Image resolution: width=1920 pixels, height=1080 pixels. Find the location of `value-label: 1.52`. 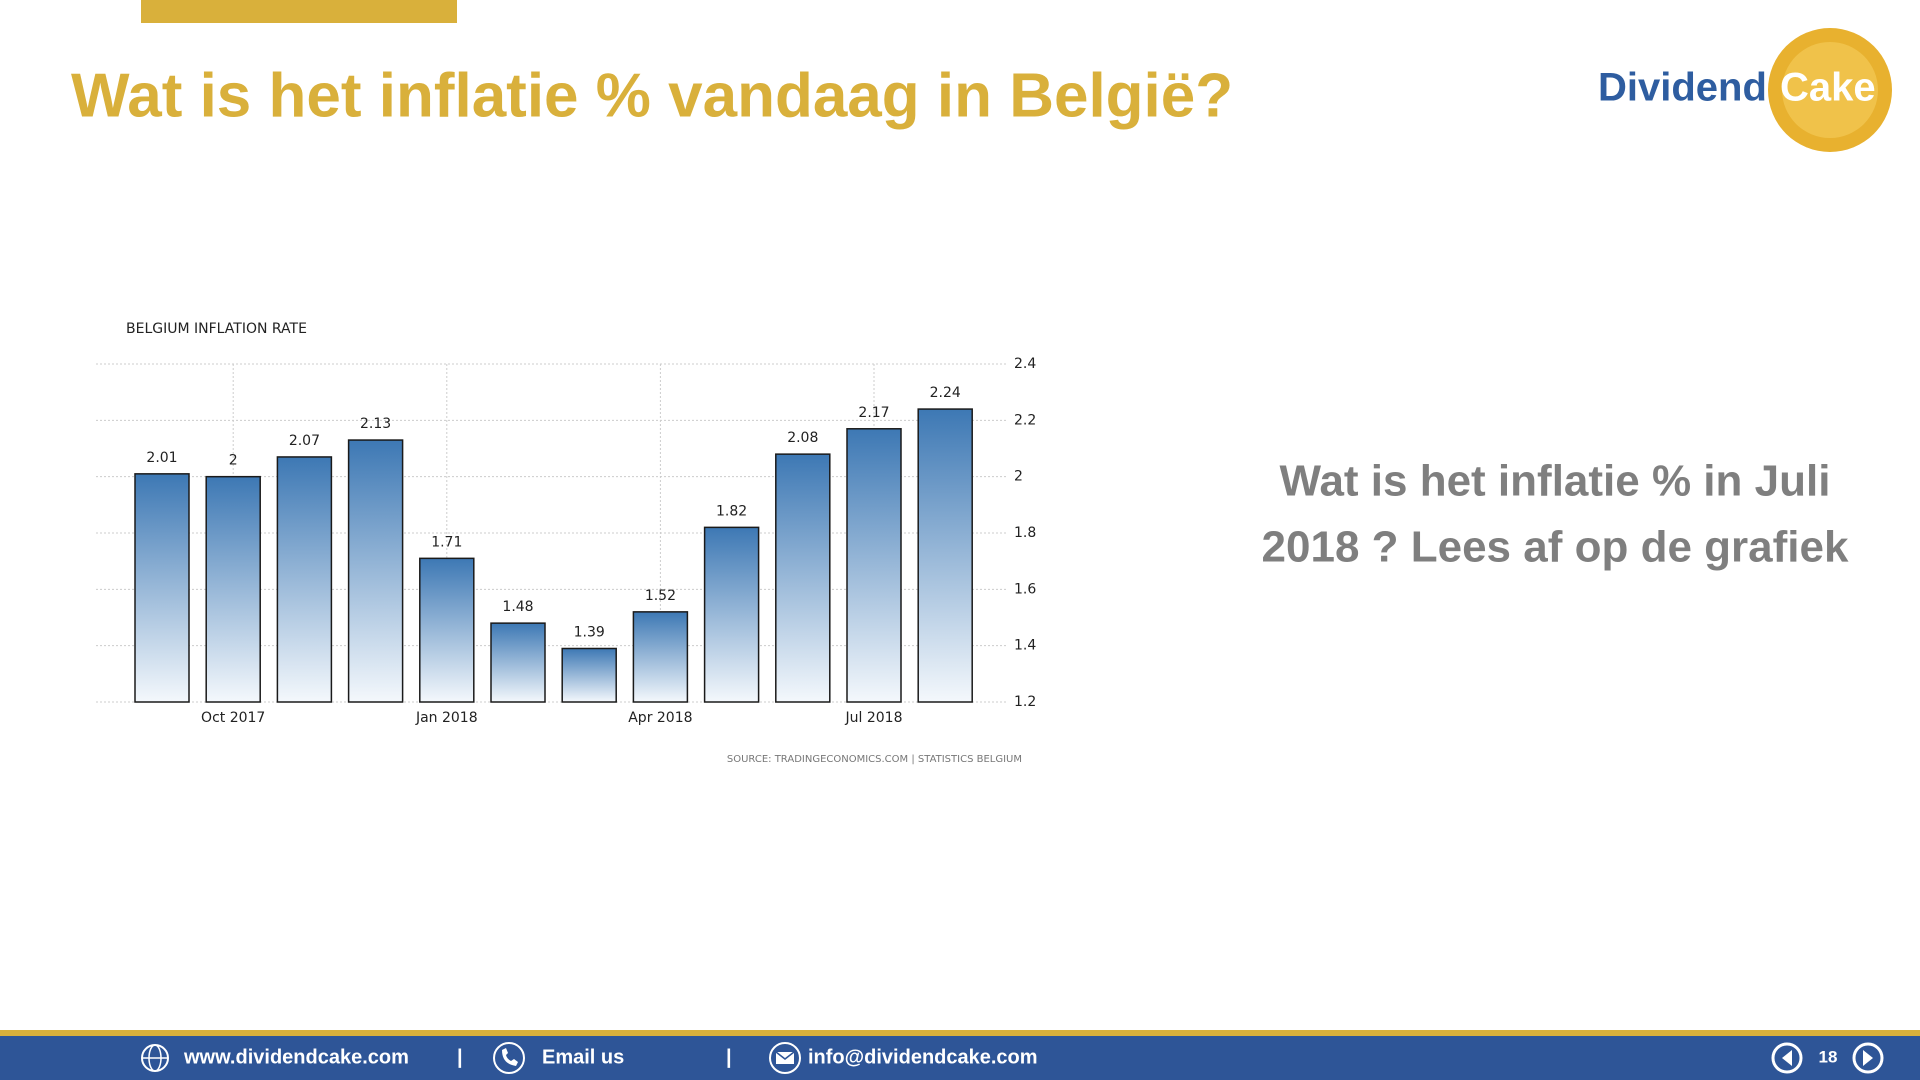

value-label: 1.52 is located at coordinates (660, 596).